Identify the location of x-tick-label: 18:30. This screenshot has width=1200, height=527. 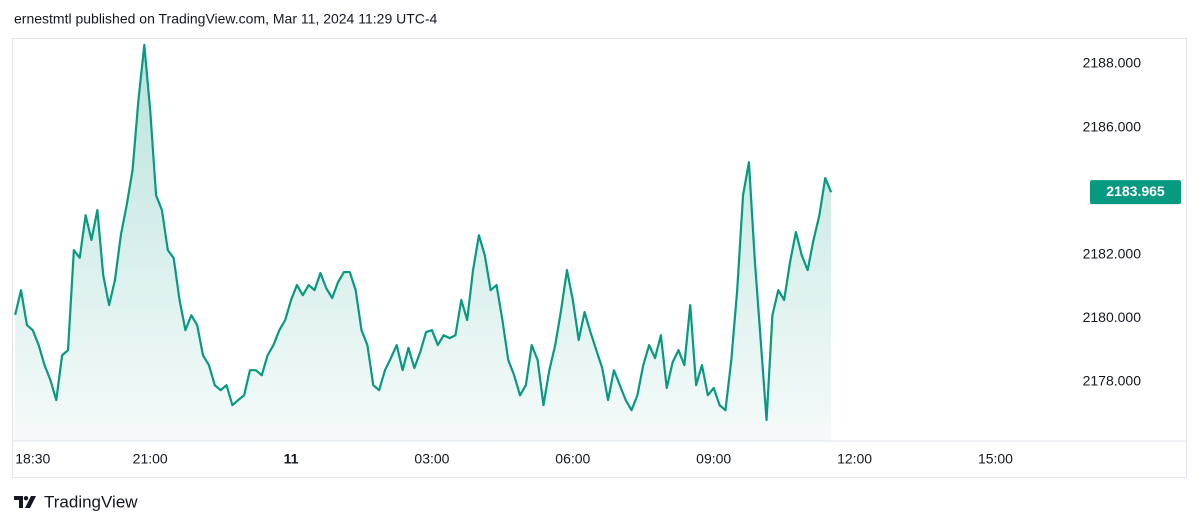
(32, 459).